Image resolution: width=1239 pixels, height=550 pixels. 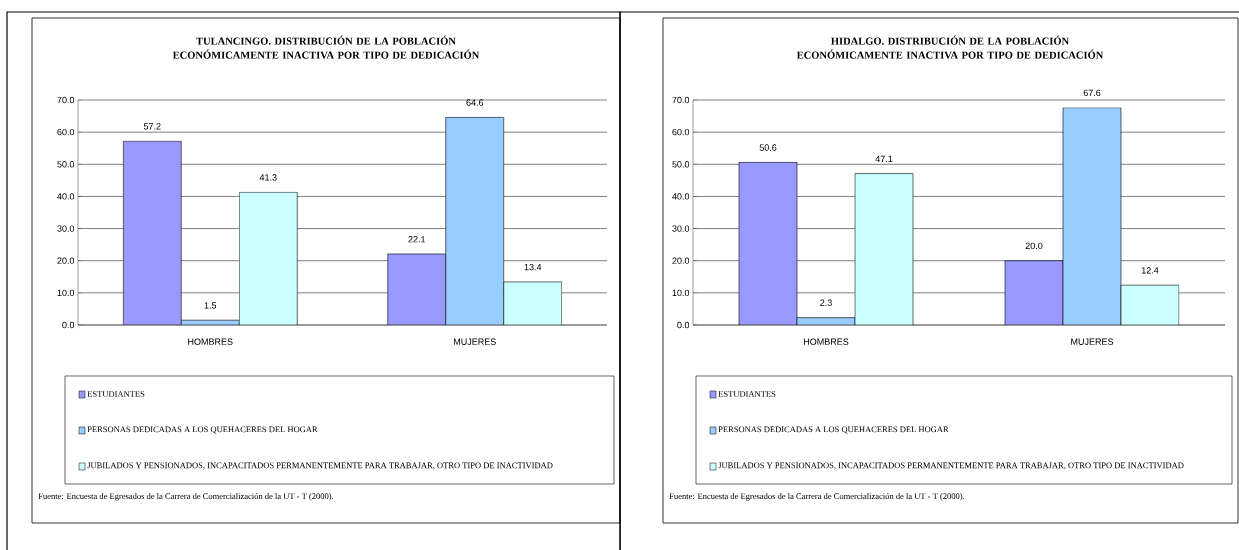 What do you see at coordinates (1092, 93) in the screenshot?
I see `data-label: 67.6` at bounding box center [1092, 93].